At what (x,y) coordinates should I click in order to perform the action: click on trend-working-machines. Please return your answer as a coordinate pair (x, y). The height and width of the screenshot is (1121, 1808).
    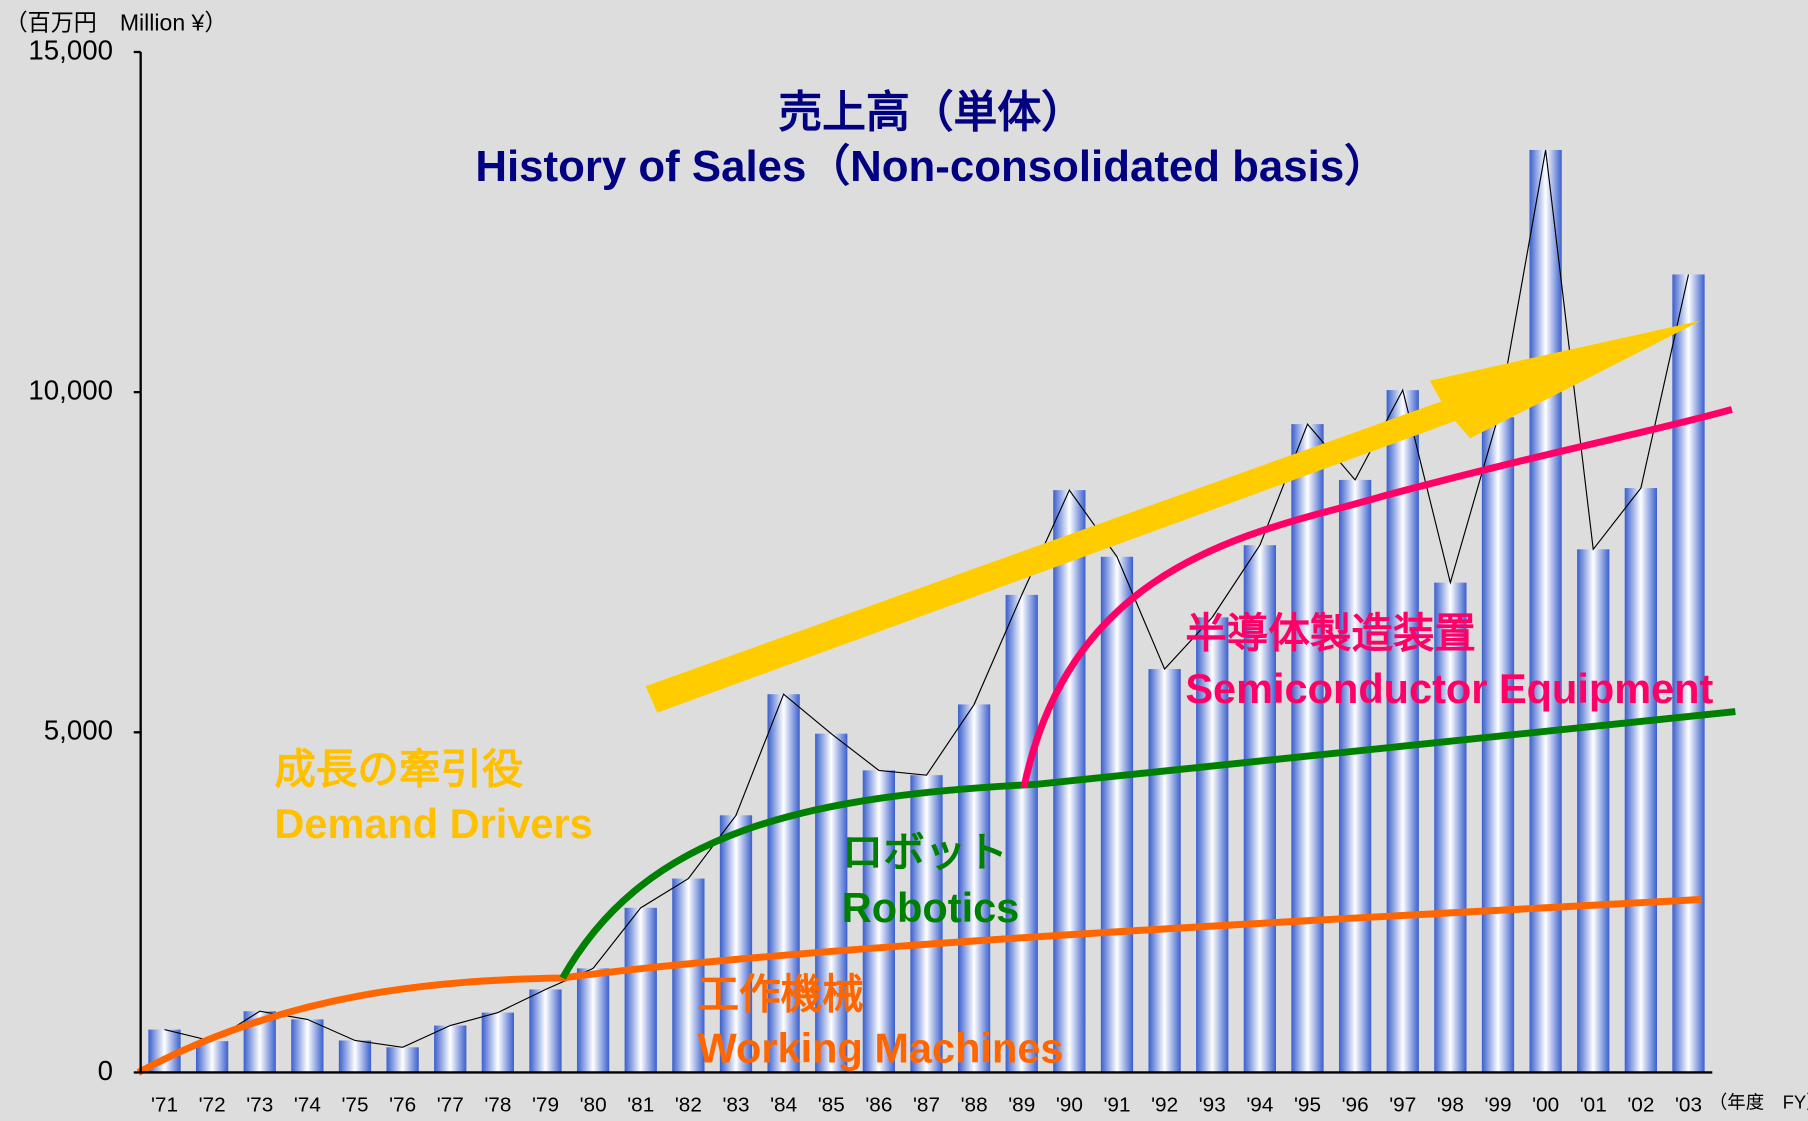
    Looking at the image, I should click on (918, 986).